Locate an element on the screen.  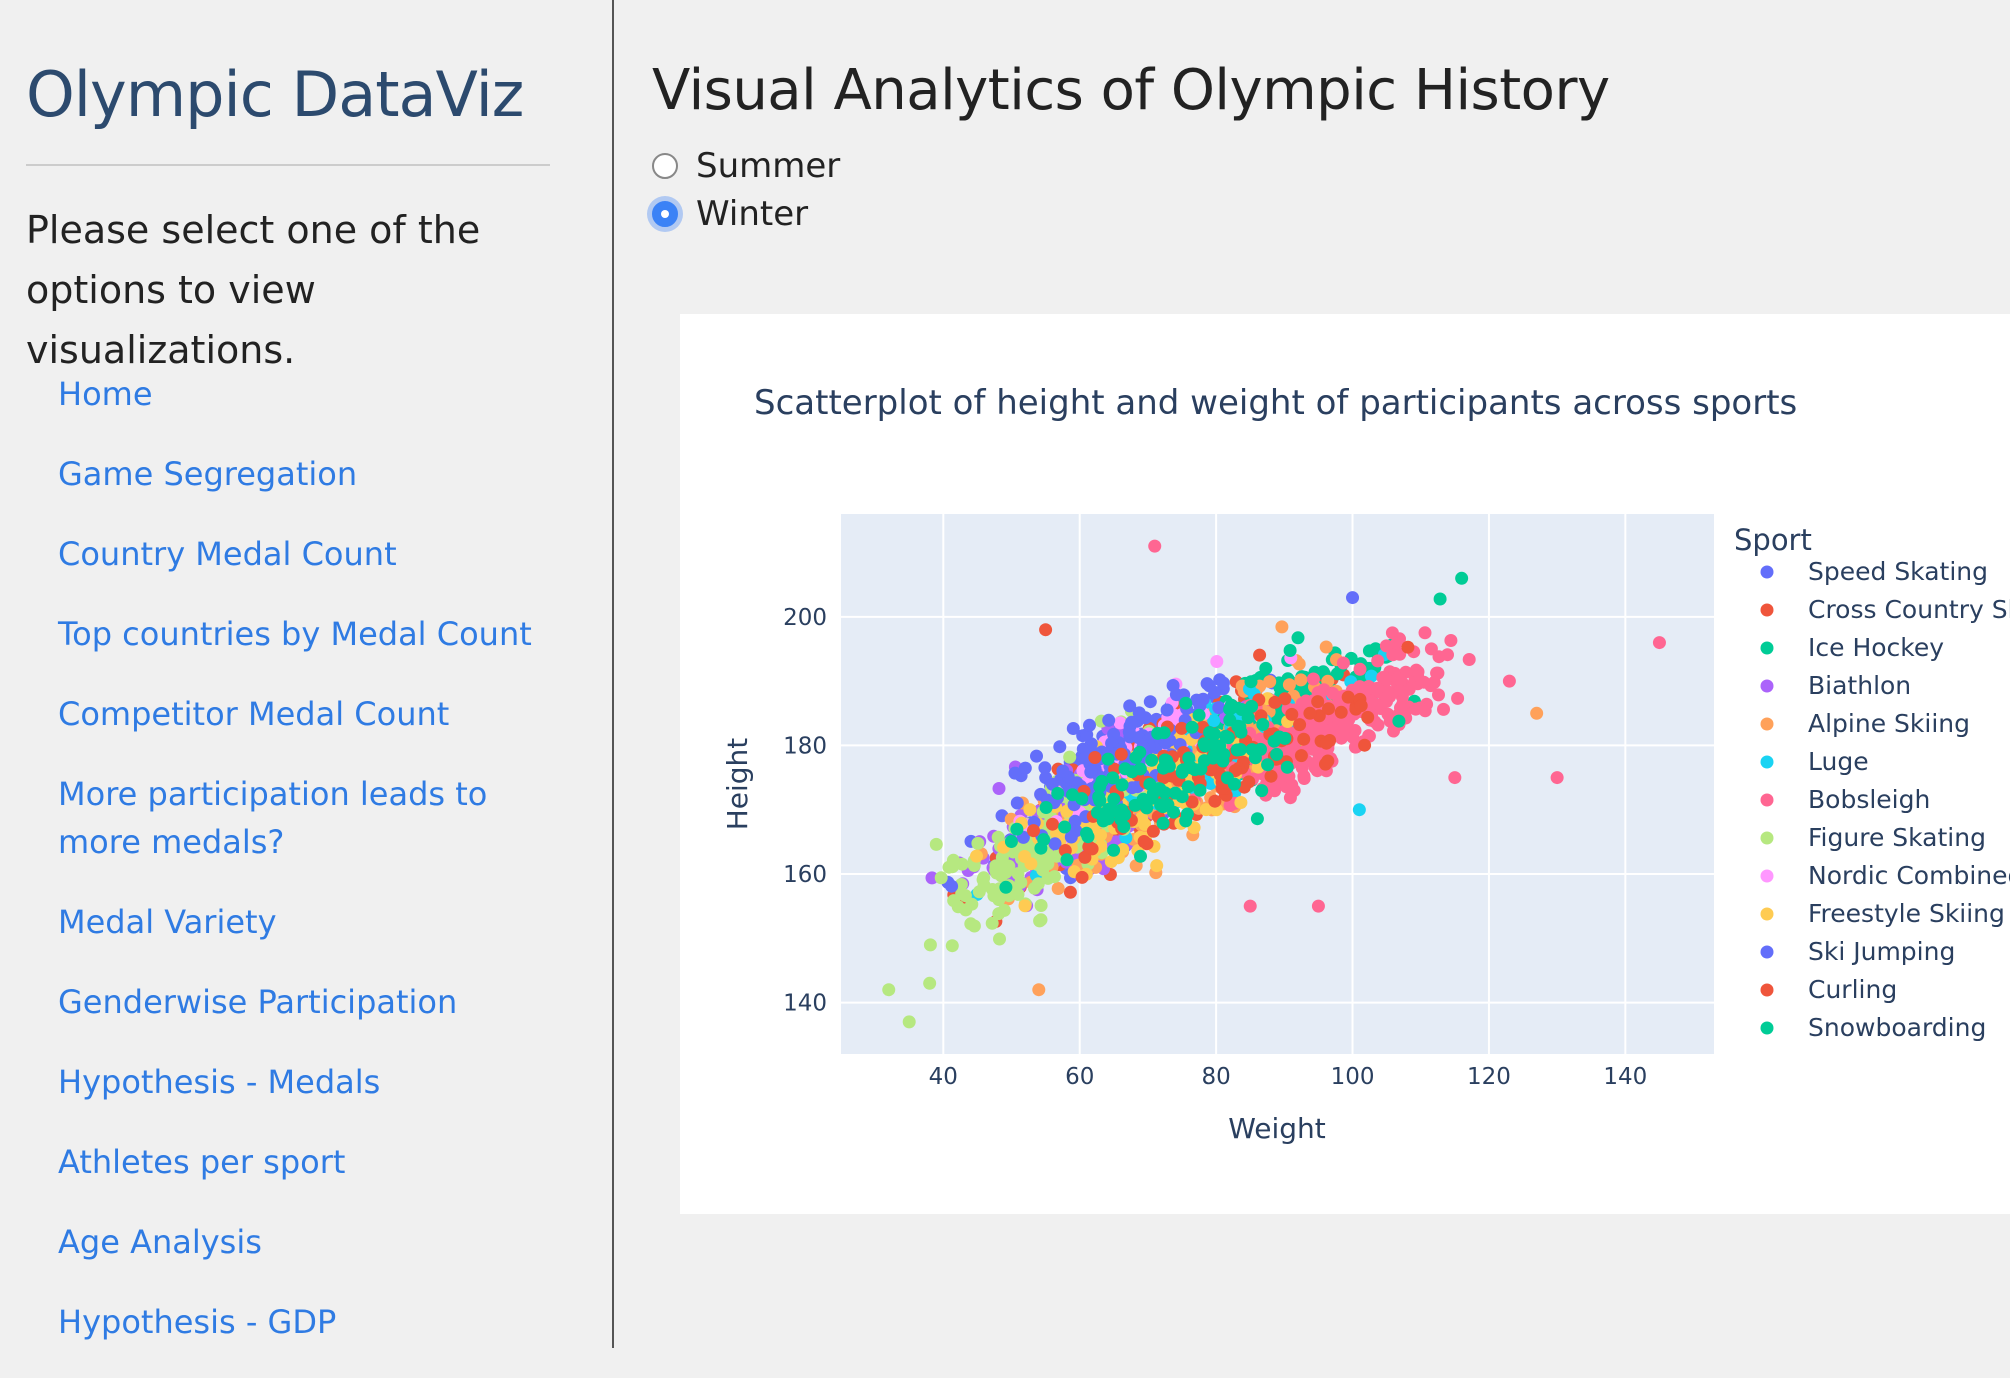
legend-item: Curling is located at coordinates (1852, 989).